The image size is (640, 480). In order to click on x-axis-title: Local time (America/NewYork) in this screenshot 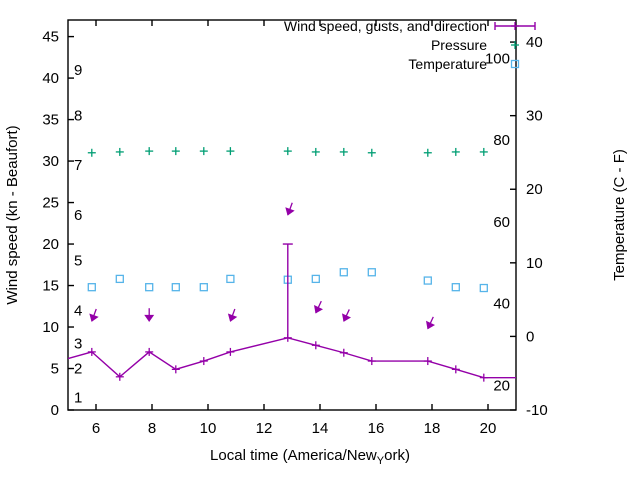, I will do `click(310, 457)`.